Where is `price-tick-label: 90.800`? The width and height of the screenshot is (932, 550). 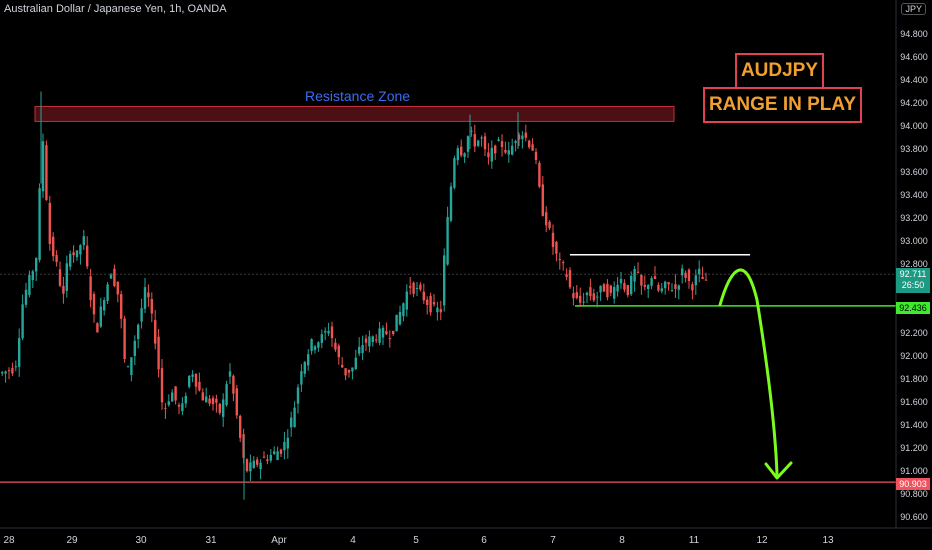 price-tick-label: 90.800 is located at coordinates (914, 494).